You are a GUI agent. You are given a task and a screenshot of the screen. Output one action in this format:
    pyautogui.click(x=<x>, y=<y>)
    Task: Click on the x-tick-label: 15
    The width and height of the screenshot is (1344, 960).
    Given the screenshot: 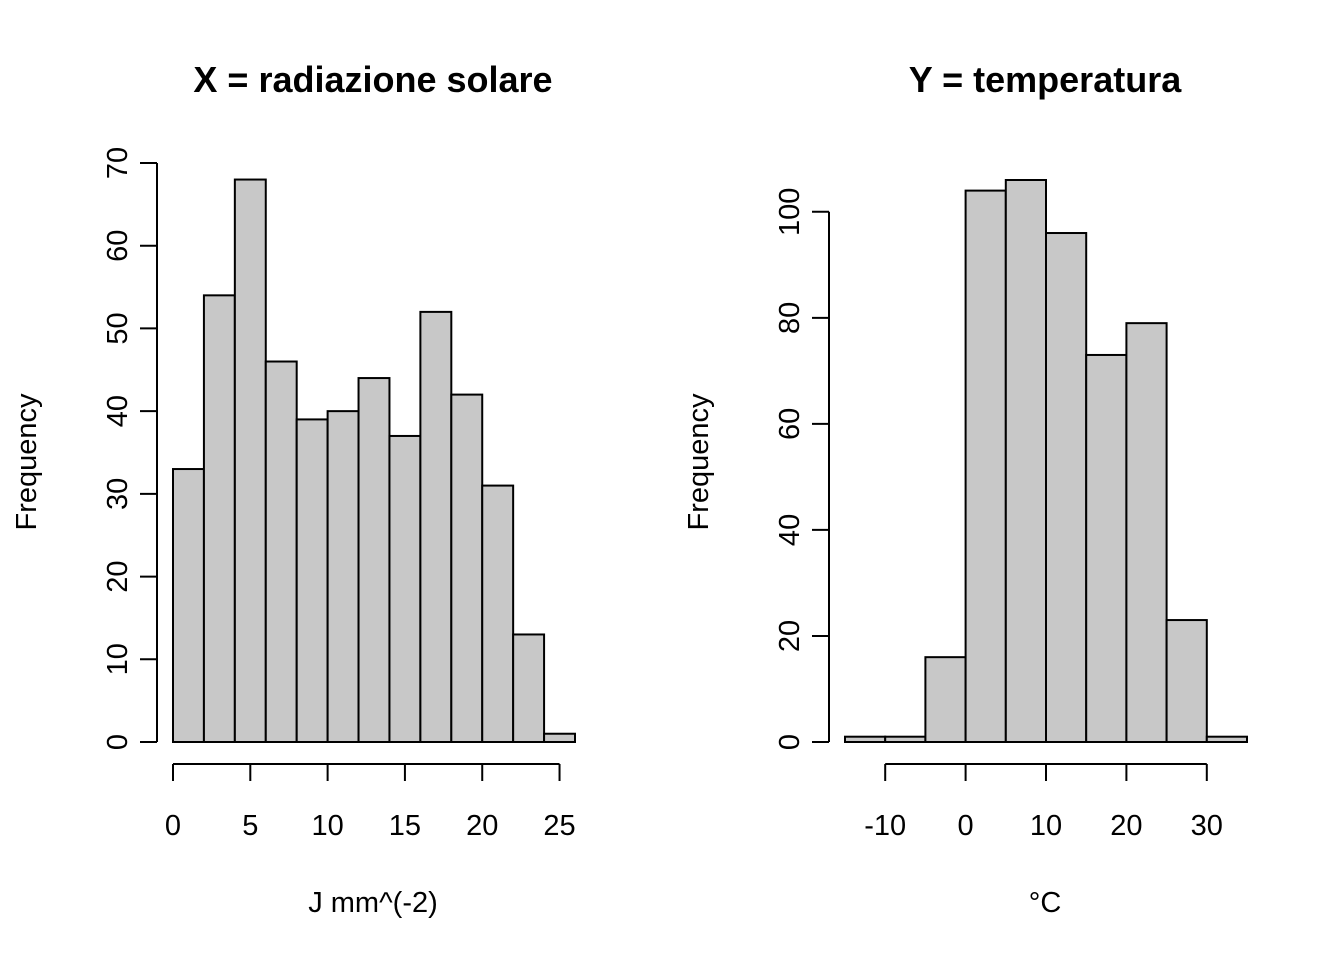 What is the action you would take?
    pyautogui.click(x=405, y=826)
    